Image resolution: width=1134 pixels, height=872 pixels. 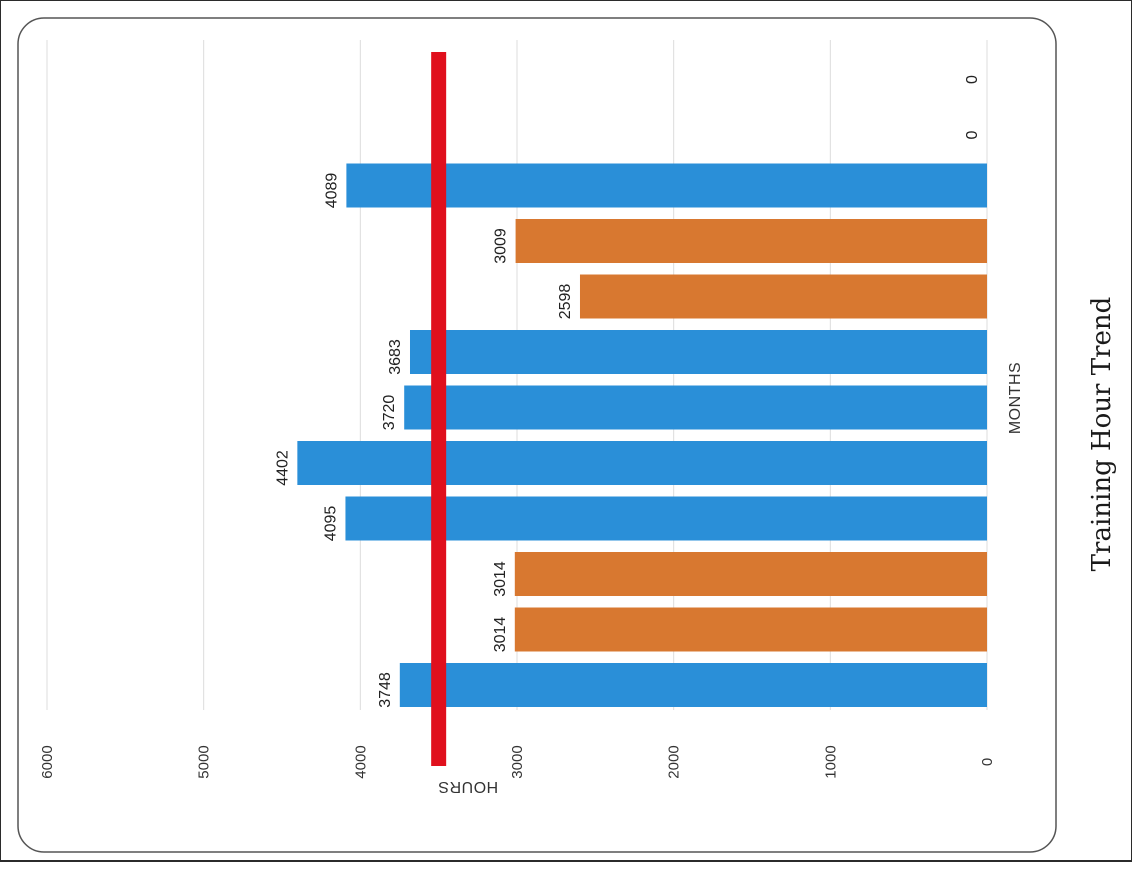 What do you see at coordinates (47, 761) in the screenshot?
I see `y-tick-label-6000: 6000` at bounding box center [47, 761].